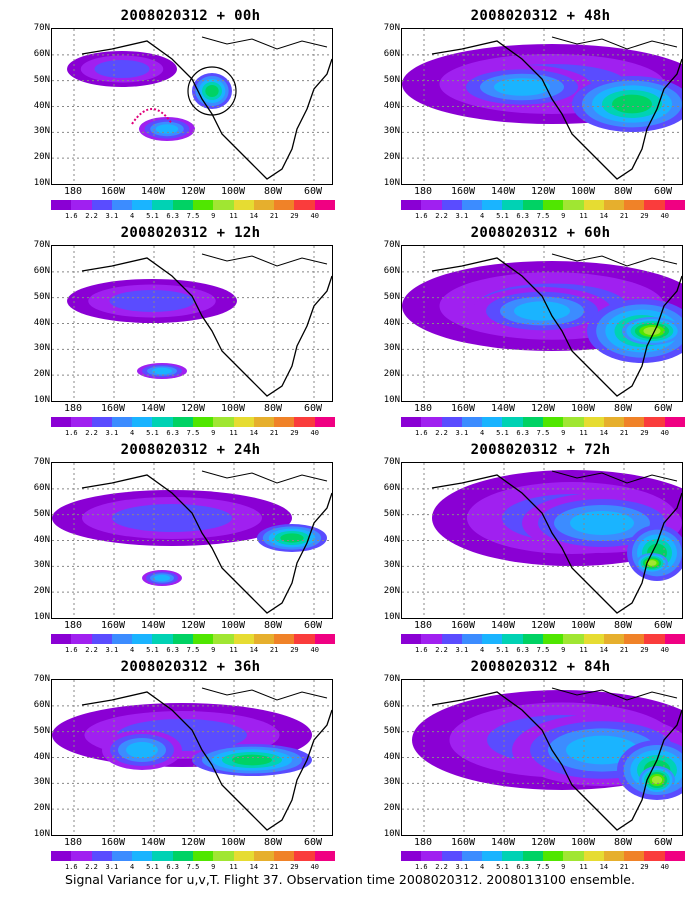 This screenshot has width=700, height=900. Describe the element at coordinates (502, 867) in the screenshot. I see `colorbar-tick-label: 5.1` at that location.